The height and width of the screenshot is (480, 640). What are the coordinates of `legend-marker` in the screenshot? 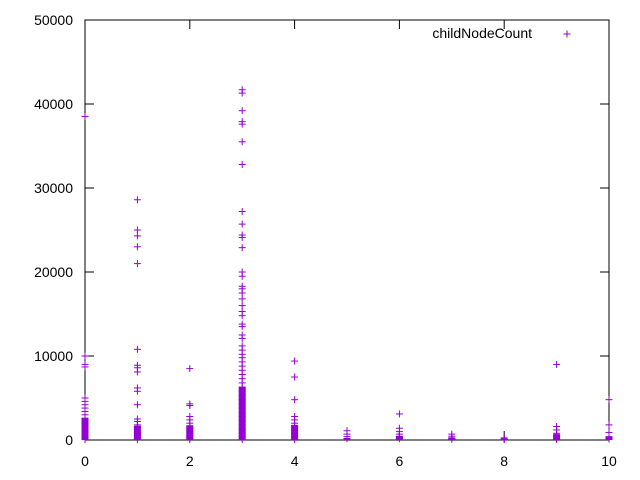 It's located at (567, 34).